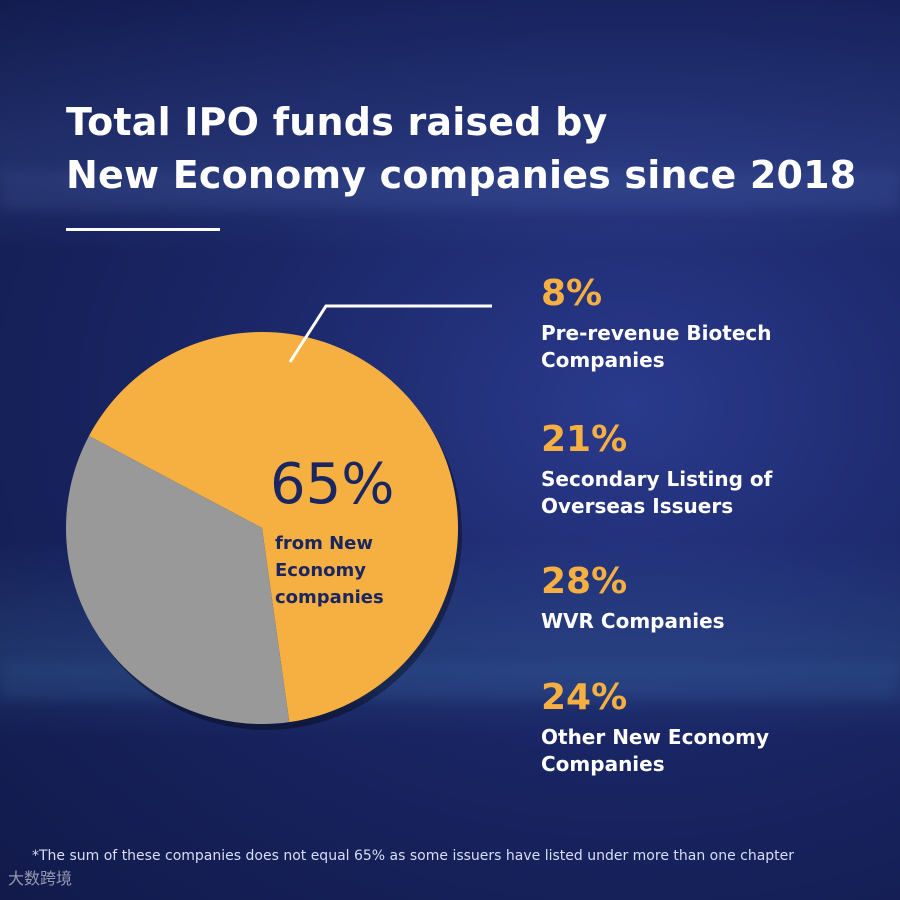 This screenshot has height=900, width=900. Describe the element at coordinates (337, 122) in the screenshot. I see `chart-title-line-1: Total IPO funds raised by` at that location.